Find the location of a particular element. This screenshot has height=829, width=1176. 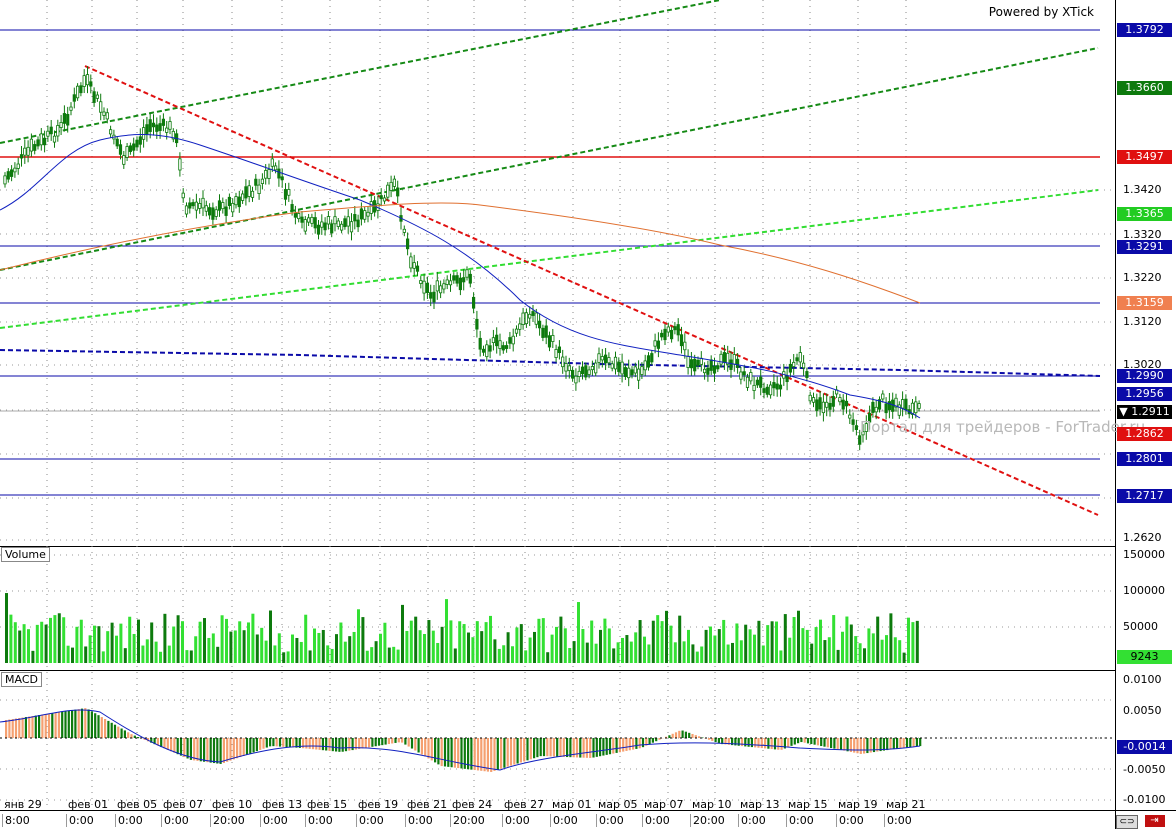

macd-tick: 0.0100 is located at coordinates (1142, 679).